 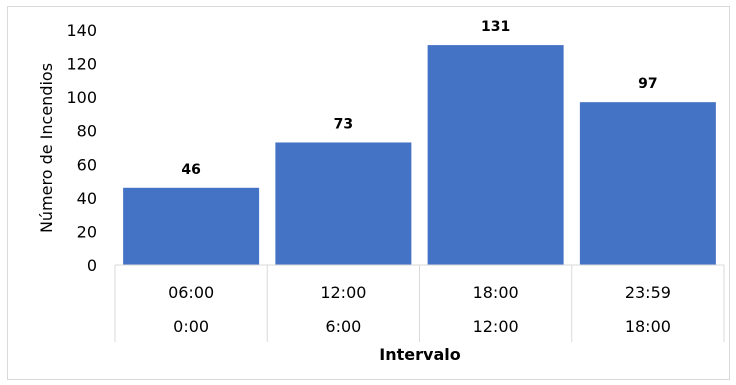 I want to click on y-tick-label: 100, so click(x=81, y=97).